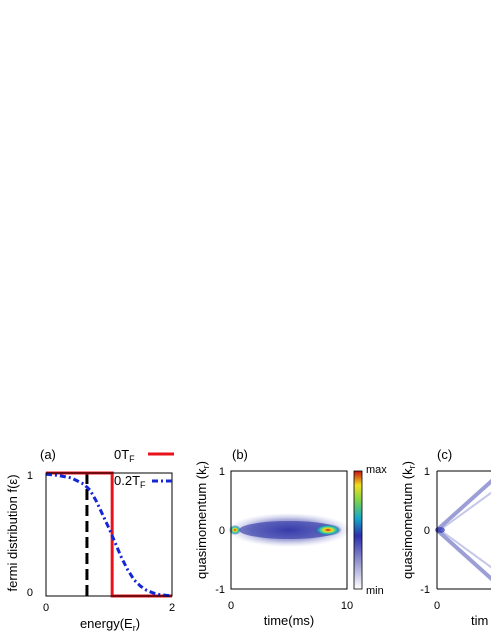  I want to click on panel-c-ytick-1: 1, so click(427, 472).